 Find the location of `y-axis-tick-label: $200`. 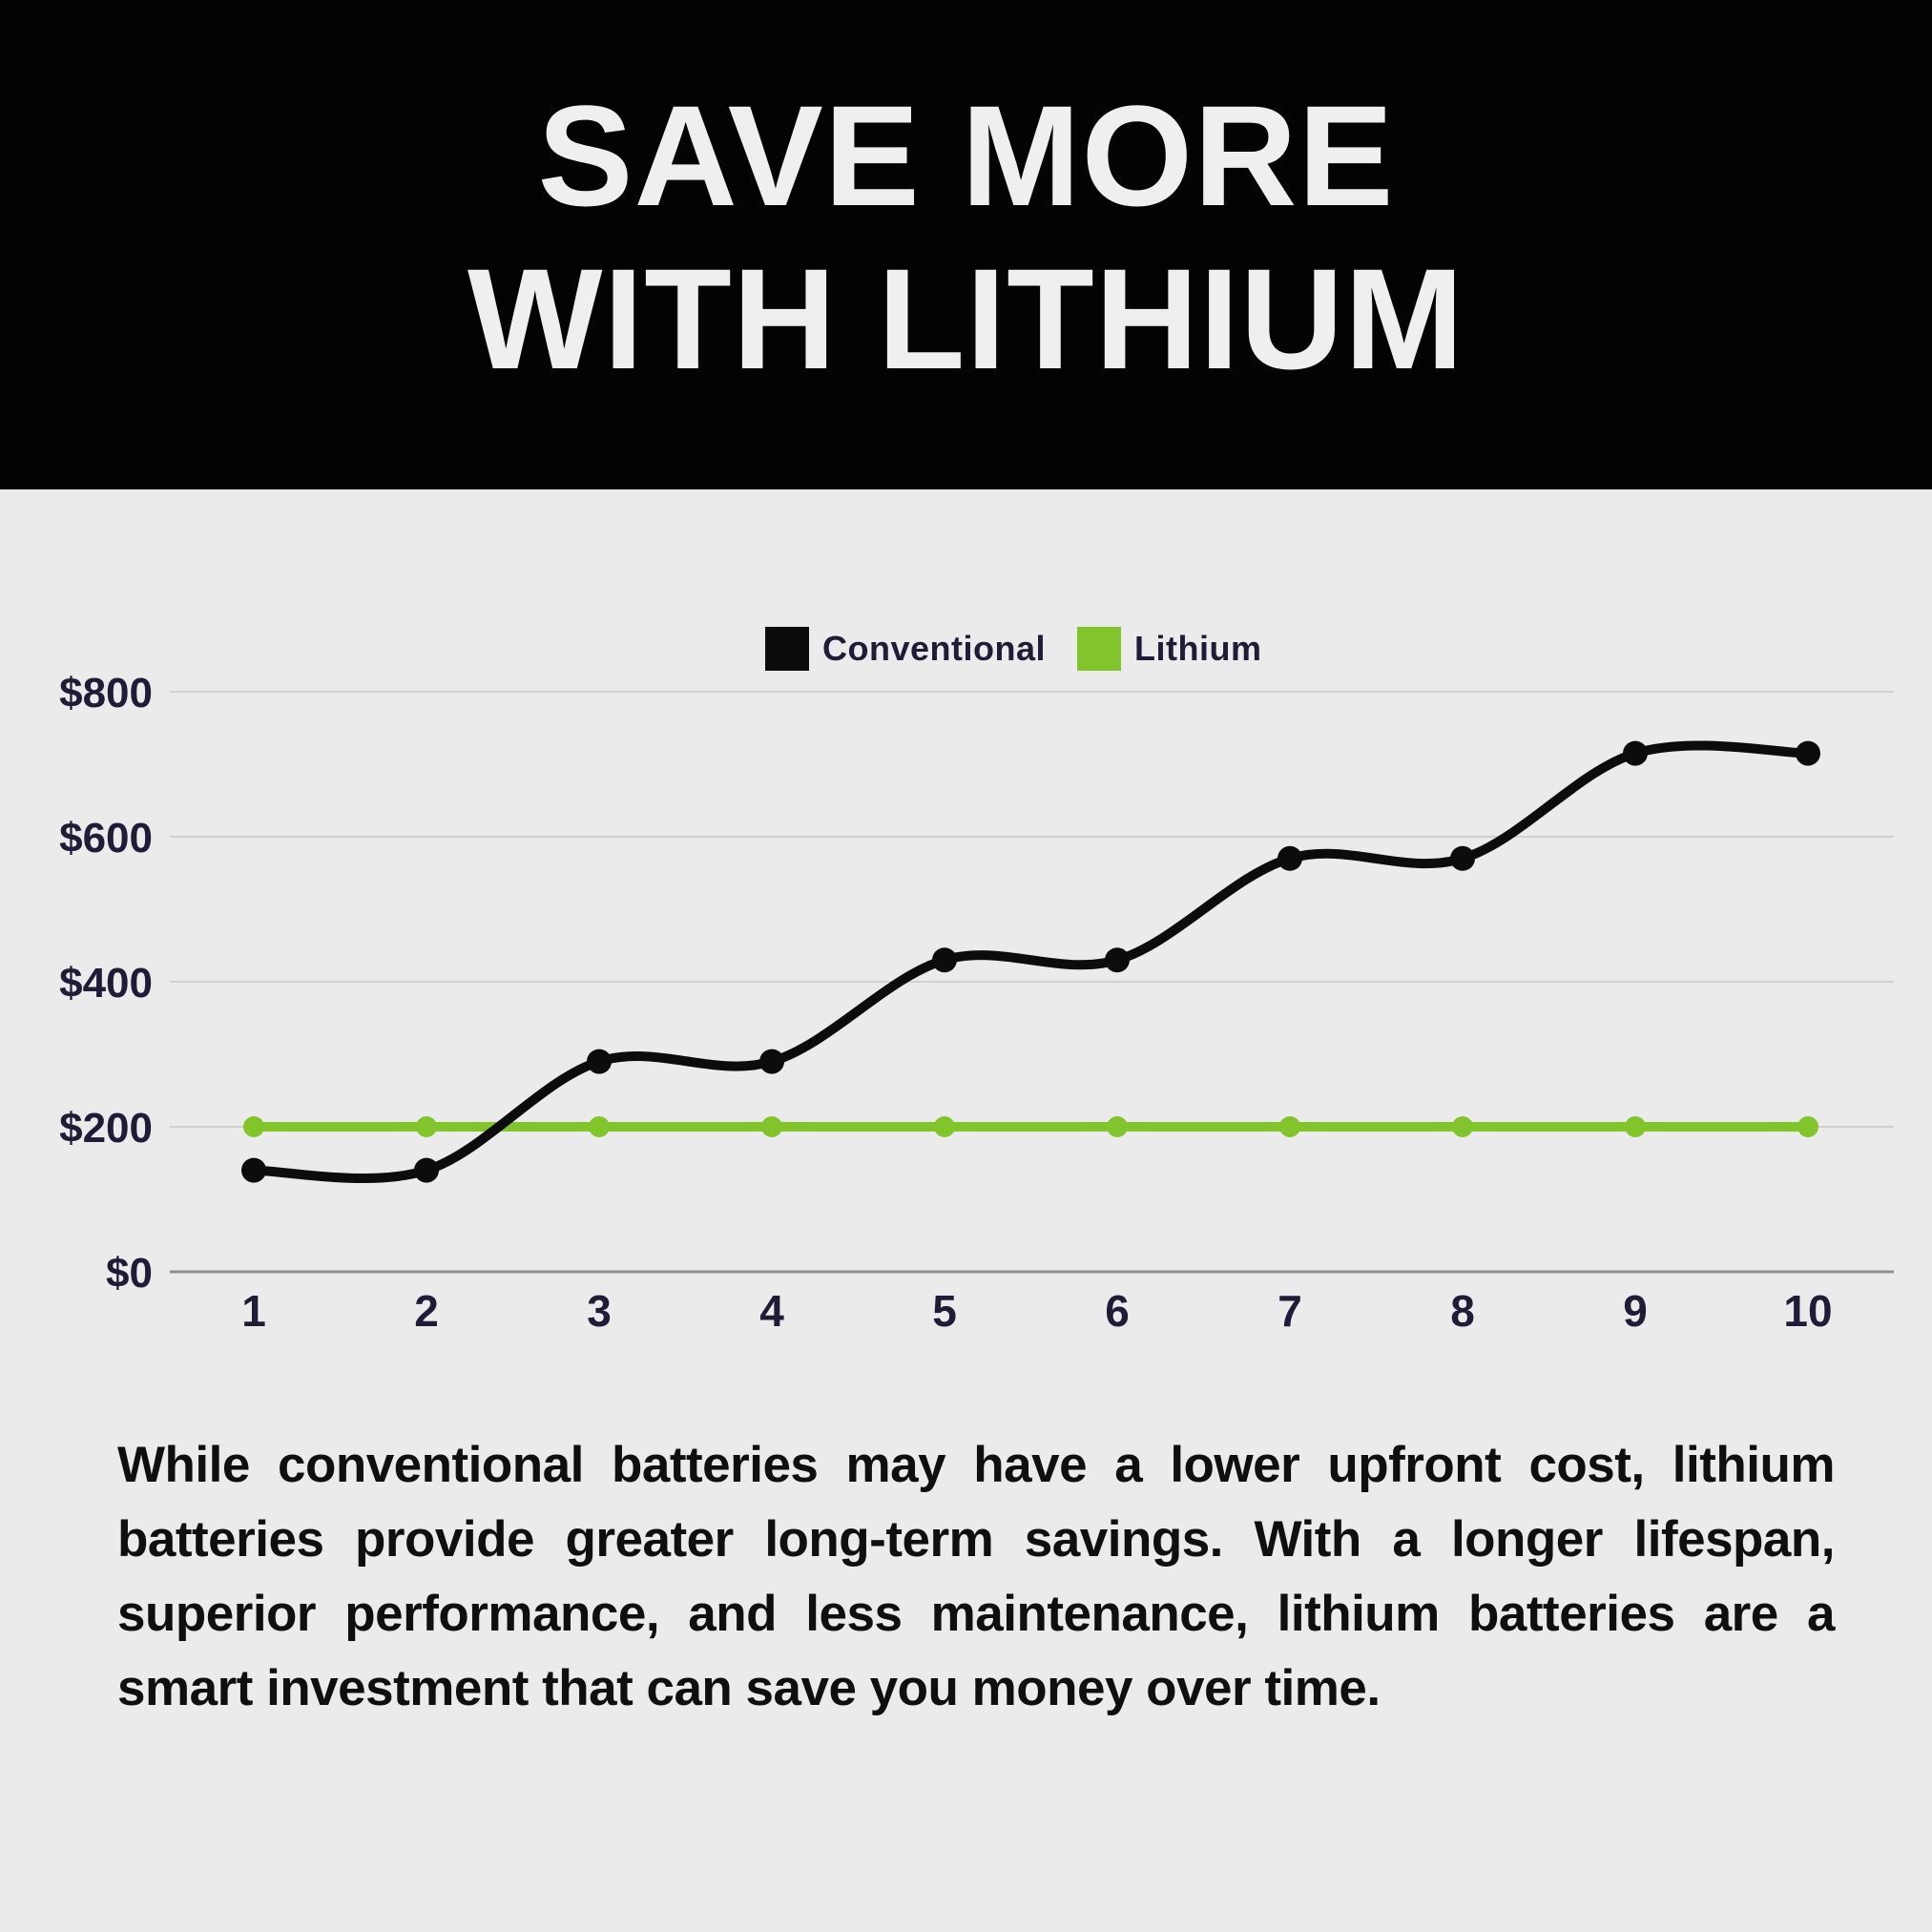

y-axis-tick-label: $200 is located at coordinates (106, 1128).